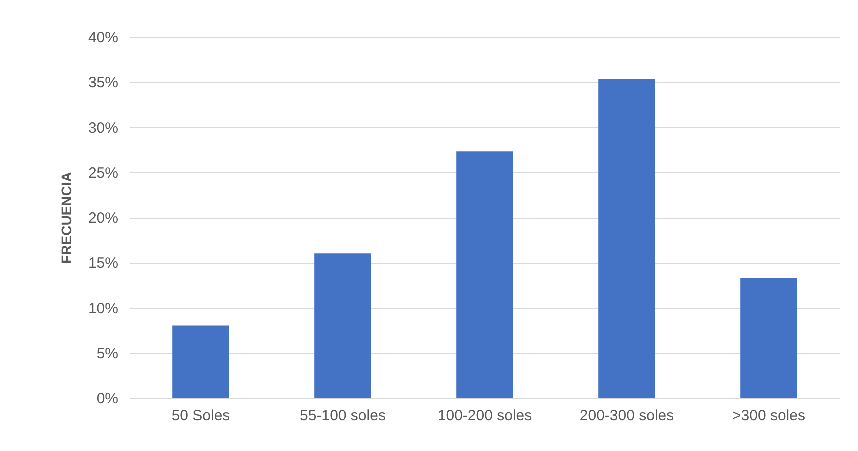  I want to click on y-tick-label: 25%, so click(103, 173).